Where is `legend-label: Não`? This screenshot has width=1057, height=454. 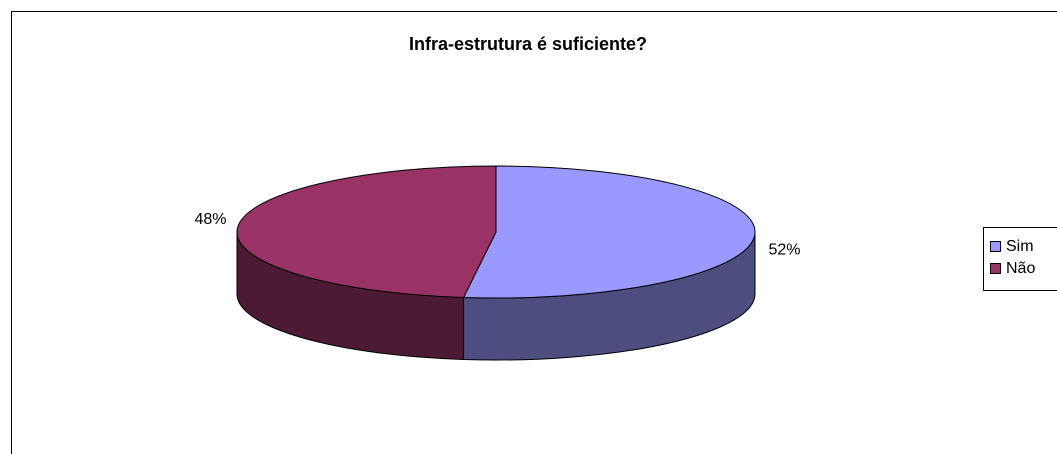 legend-label: Não is located at coordinates (1020, 268).